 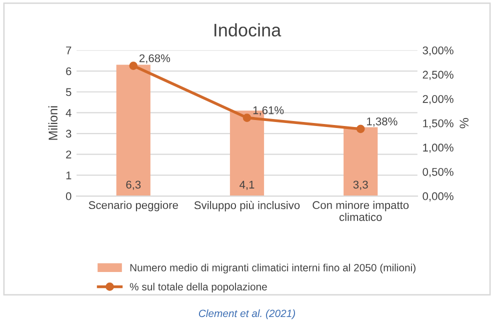 What do you see at coordinates (69, 154) in the screenshot?
I see `y-tick-label: 2` at bounding box center [69, 154].